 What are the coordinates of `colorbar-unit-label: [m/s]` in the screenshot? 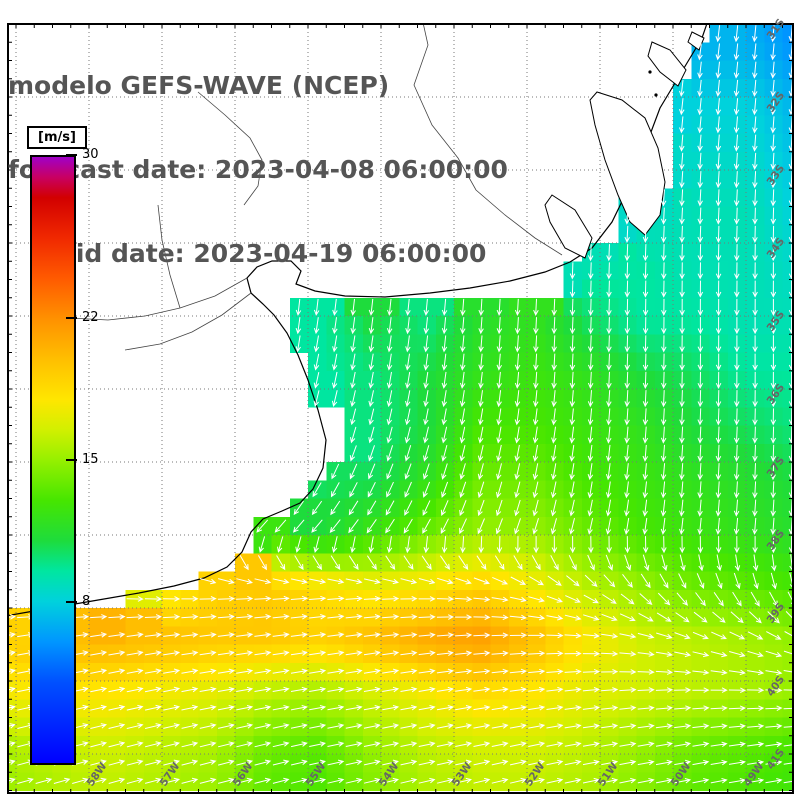 It's located at (57, 137).